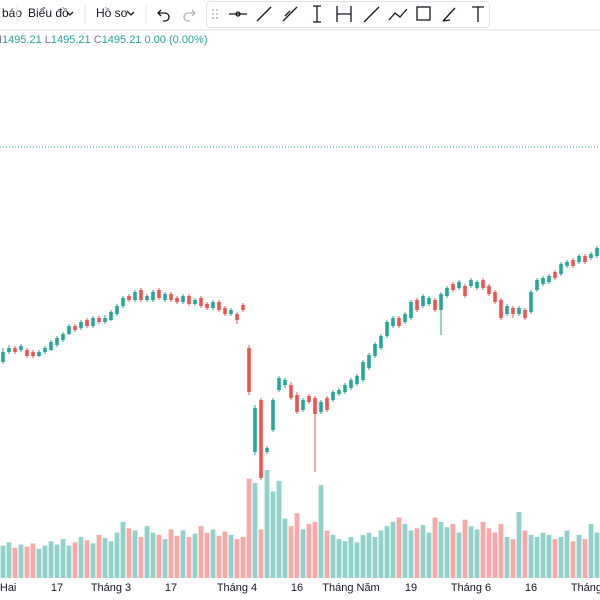  Describe the element at coordinates (112, 13) in the screenshot. I see `profile-menu-button: Hồ sơ` at that location.